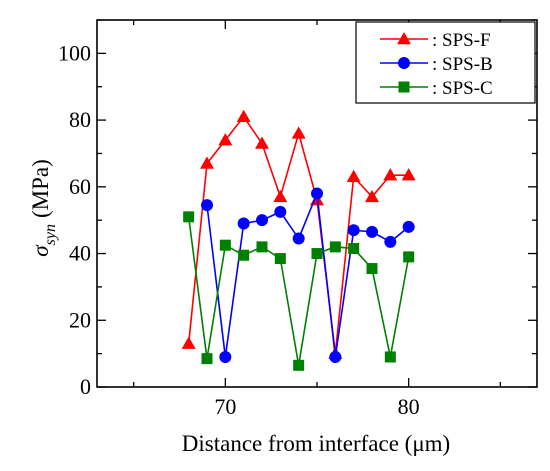 Image resolution: width=550 pixels, height=471 pixels. Describe the element at coordinates (80, 319) in the screenshot. I see `y-tick-label: 20` at that location.